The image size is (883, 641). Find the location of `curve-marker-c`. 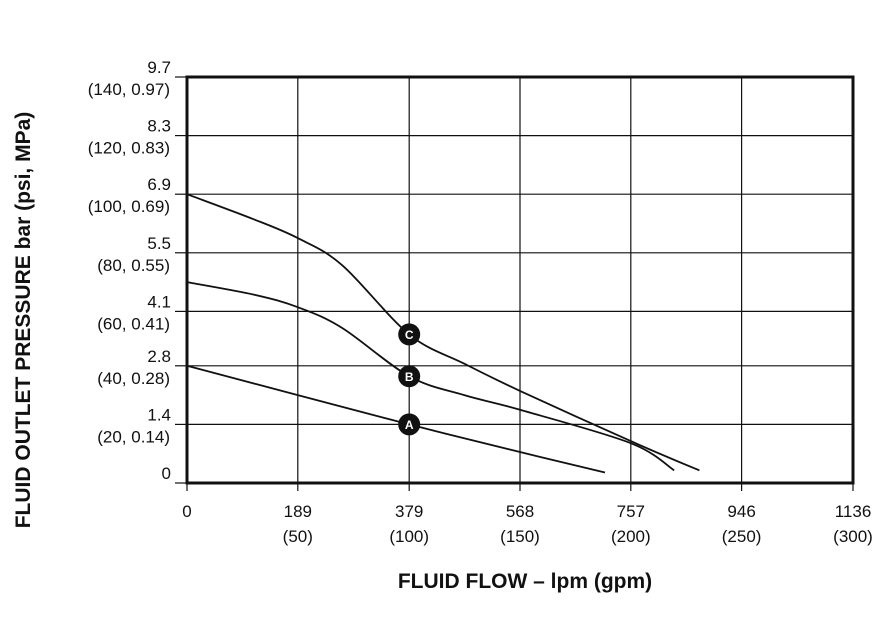

curve-marker-c is located at coordinates (409, 334).